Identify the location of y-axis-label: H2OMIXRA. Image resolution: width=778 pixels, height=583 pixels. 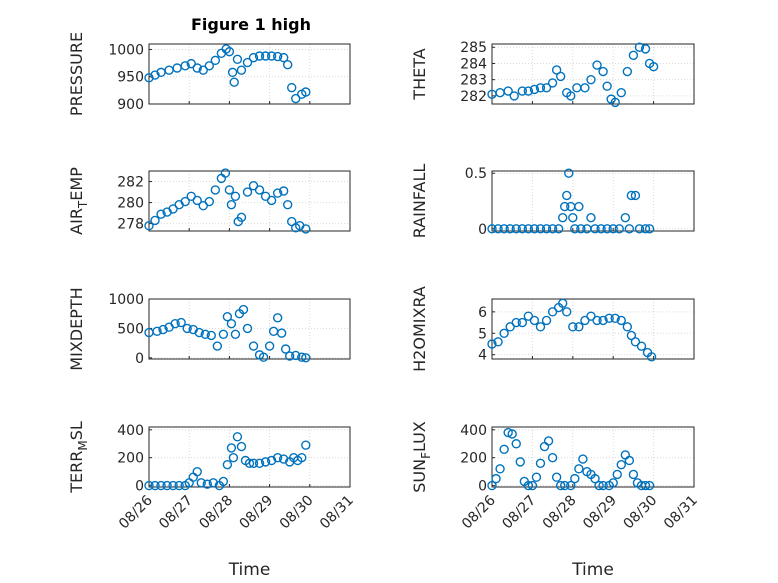
(419, 329).